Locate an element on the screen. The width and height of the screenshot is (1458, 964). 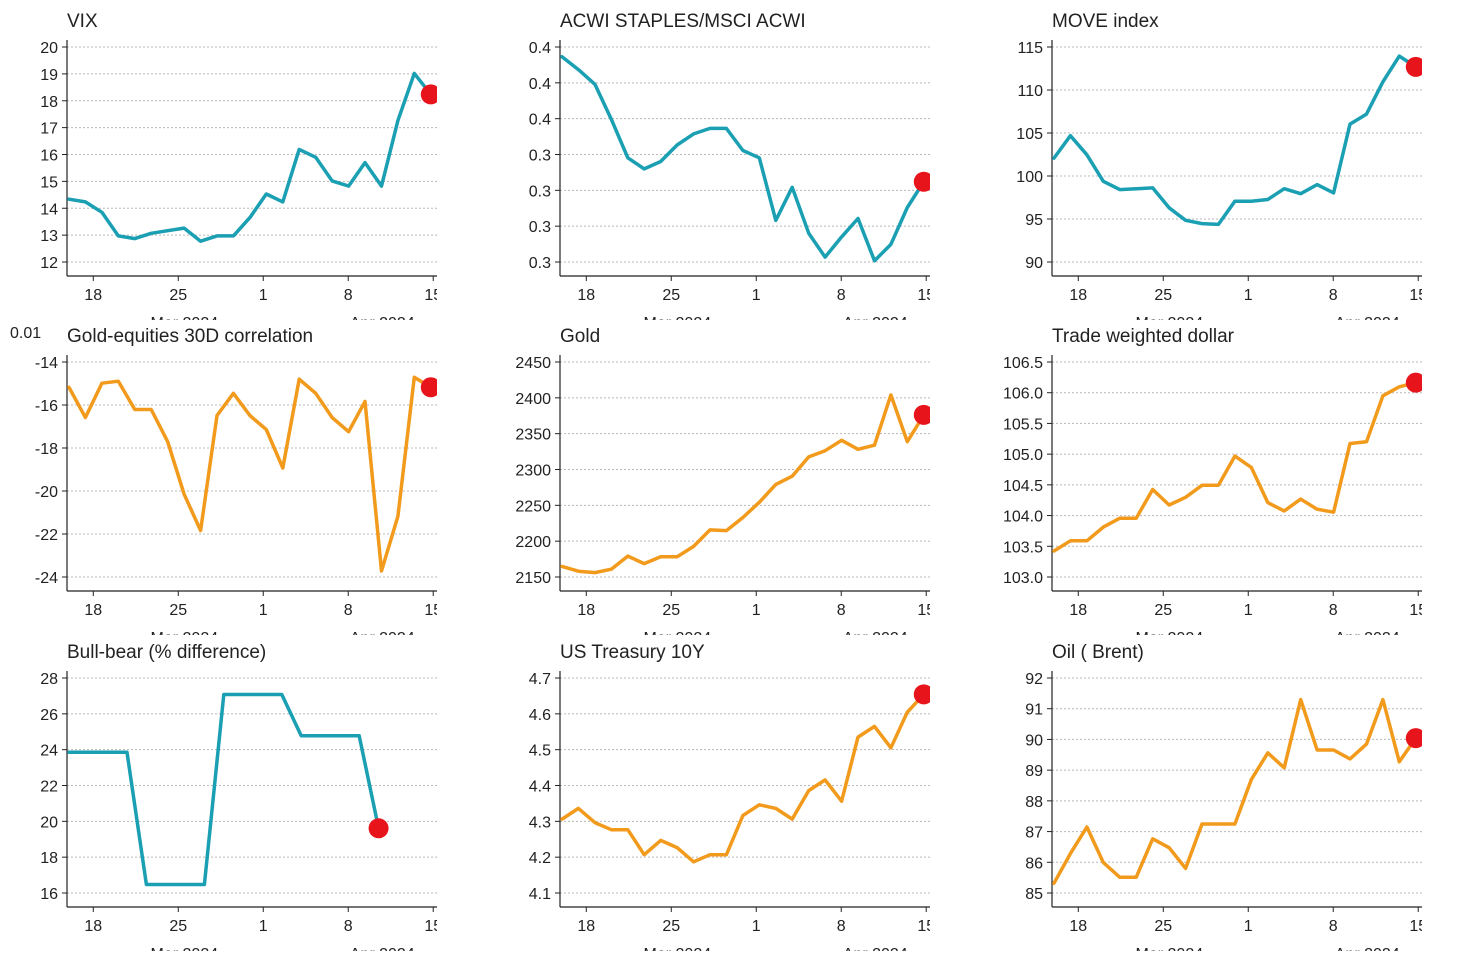
chart-title: Trade weighted dollar is located at coordinates (1143, 336).